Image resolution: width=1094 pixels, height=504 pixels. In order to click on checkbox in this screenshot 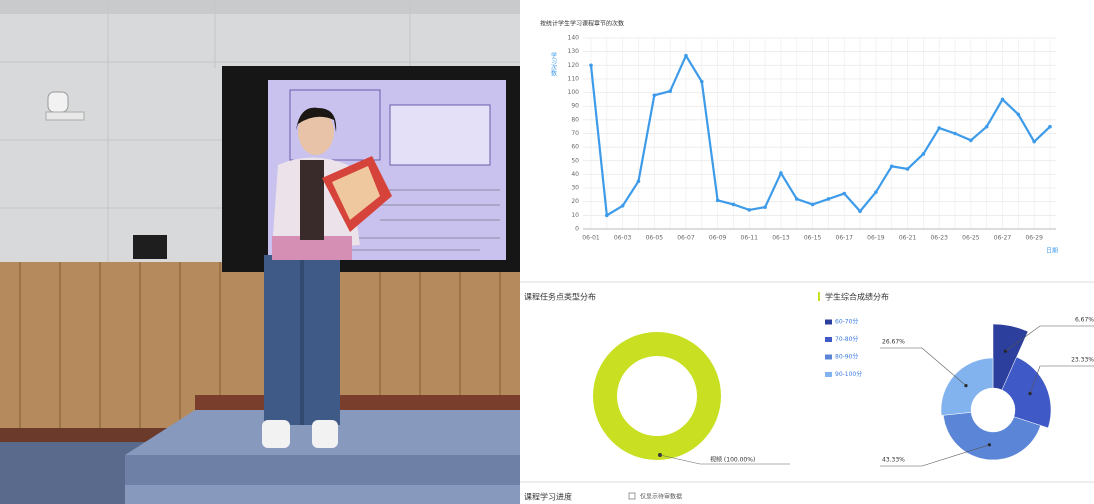, I will do `click(632, 496)`.